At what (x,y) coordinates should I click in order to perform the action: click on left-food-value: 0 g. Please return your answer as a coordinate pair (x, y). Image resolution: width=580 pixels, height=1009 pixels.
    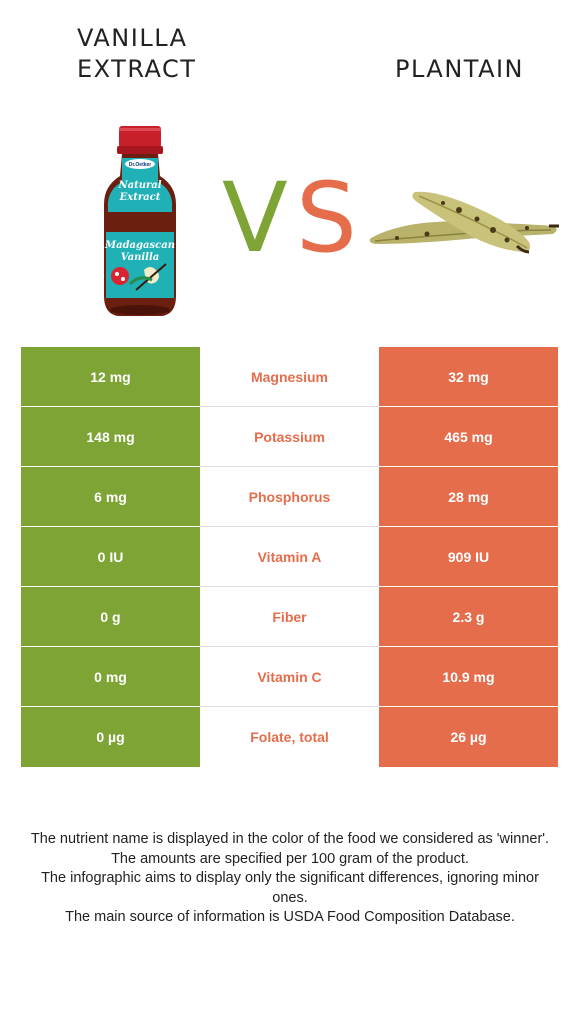
    Looking at the image, I should click on (110, 617).